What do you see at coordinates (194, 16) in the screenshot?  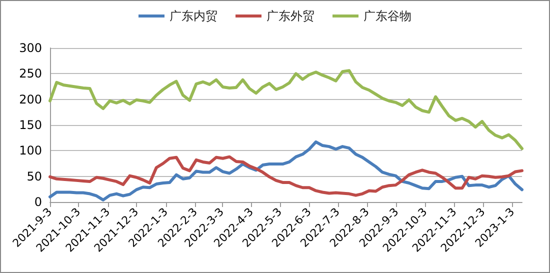 I see `legend-label: 广东内贸` at bounding box center [194, 16].